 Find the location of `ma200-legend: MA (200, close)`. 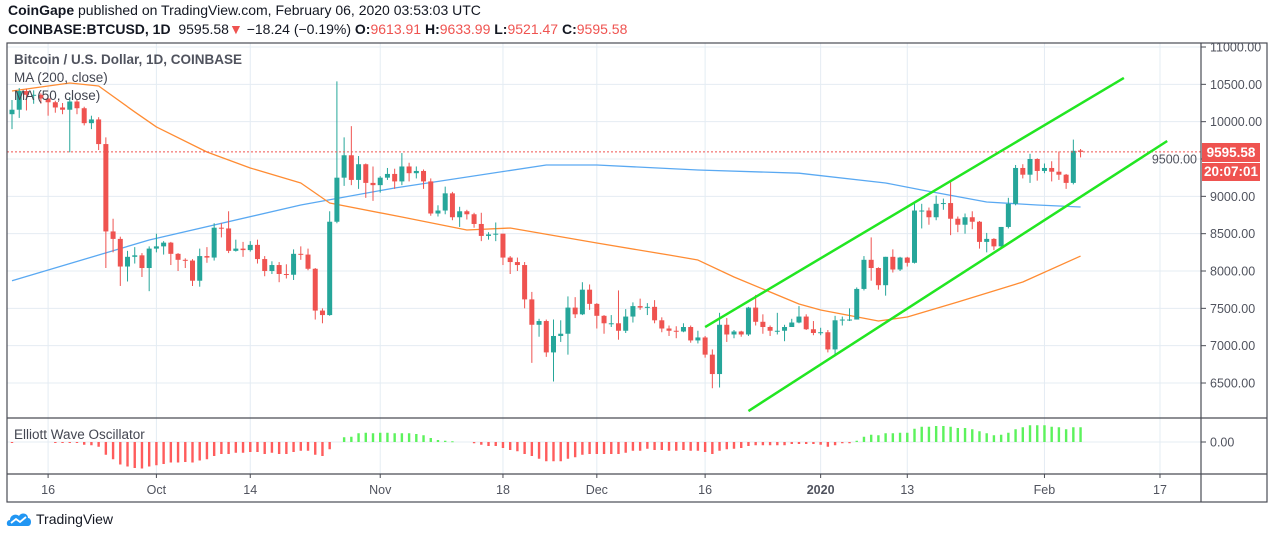

ma200-legend: MA (200, close) is located at coordinates (61, 77).